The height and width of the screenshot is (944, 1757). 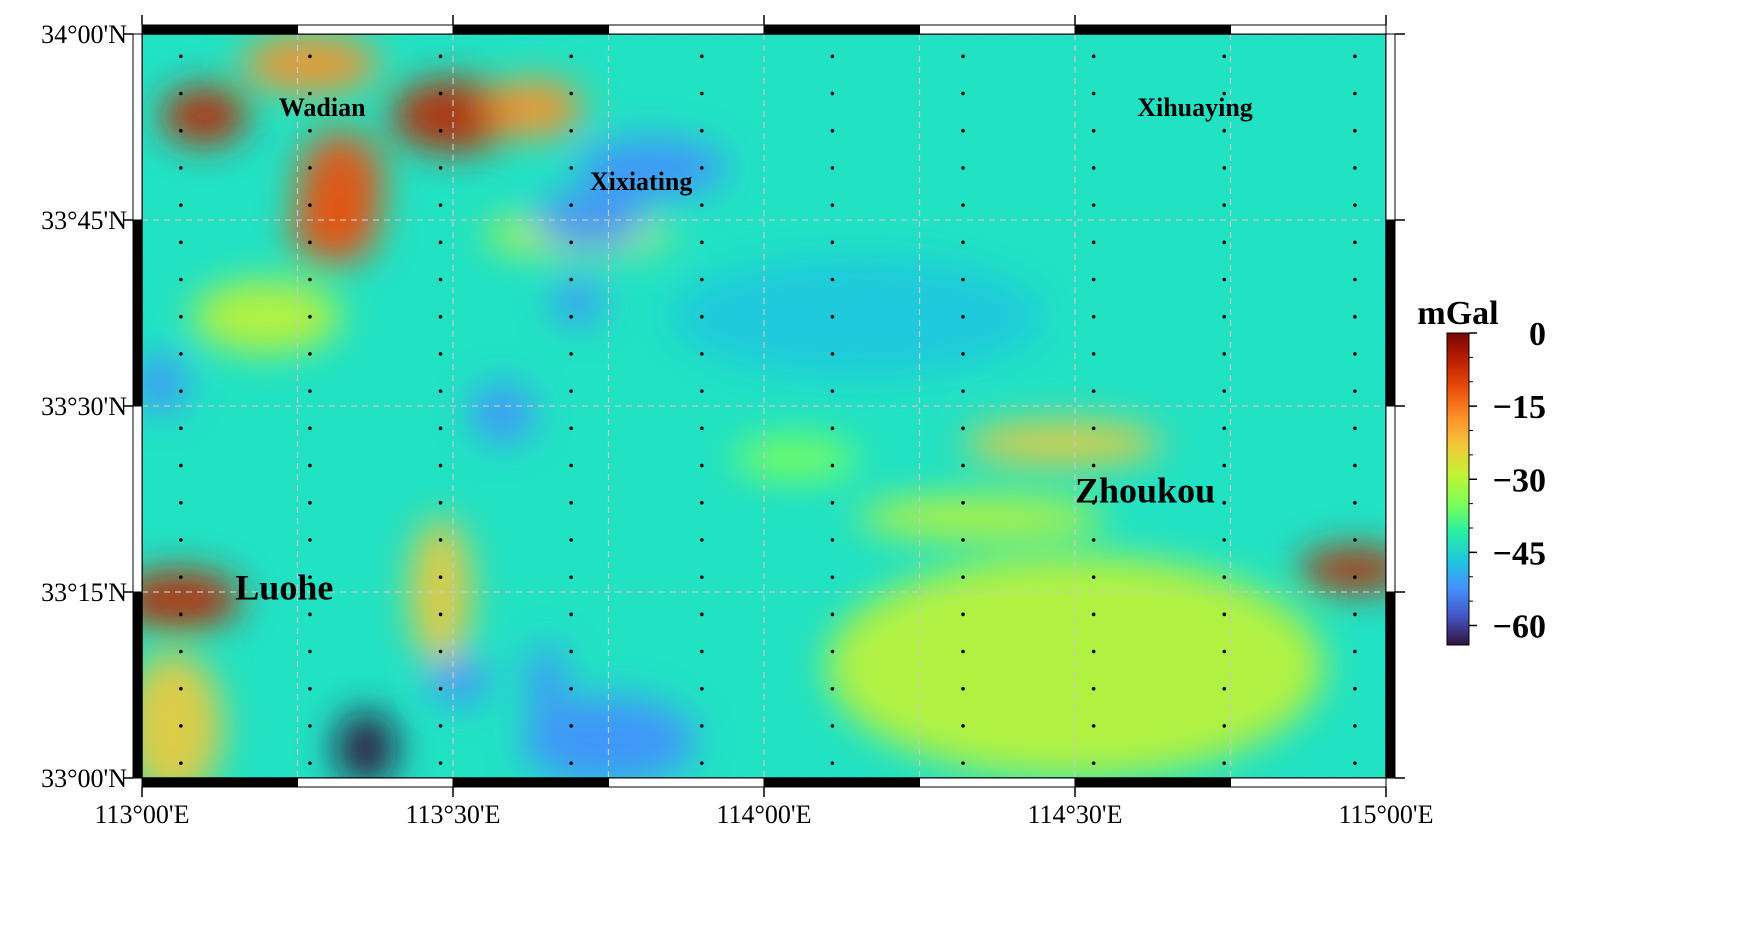 What do you see at coordinates (84, 220) in the screenshot?
I see `y-tick-label: 33°45'N` at bounding box center [84, 220].